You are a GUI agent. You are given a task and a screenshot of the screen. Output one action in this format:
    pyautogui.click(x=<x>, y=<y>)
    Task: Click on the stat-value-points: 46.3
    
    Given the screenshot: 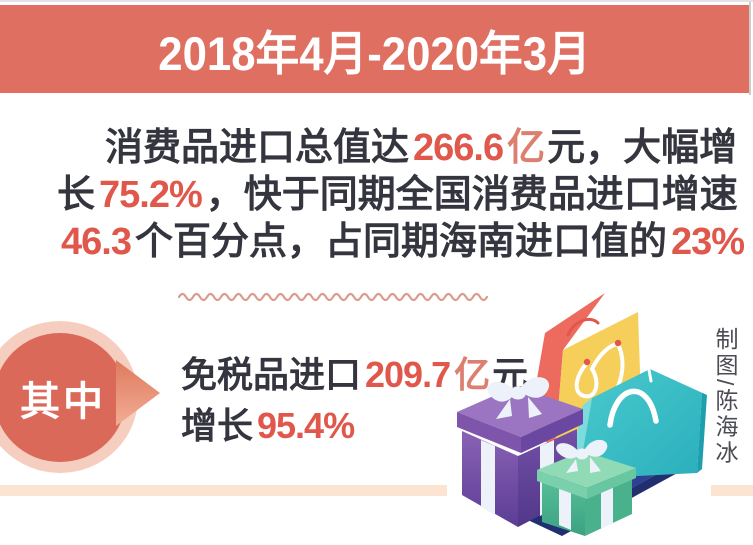 What is the action you would take?
    pyautogui.click(x=96, y=242)
    